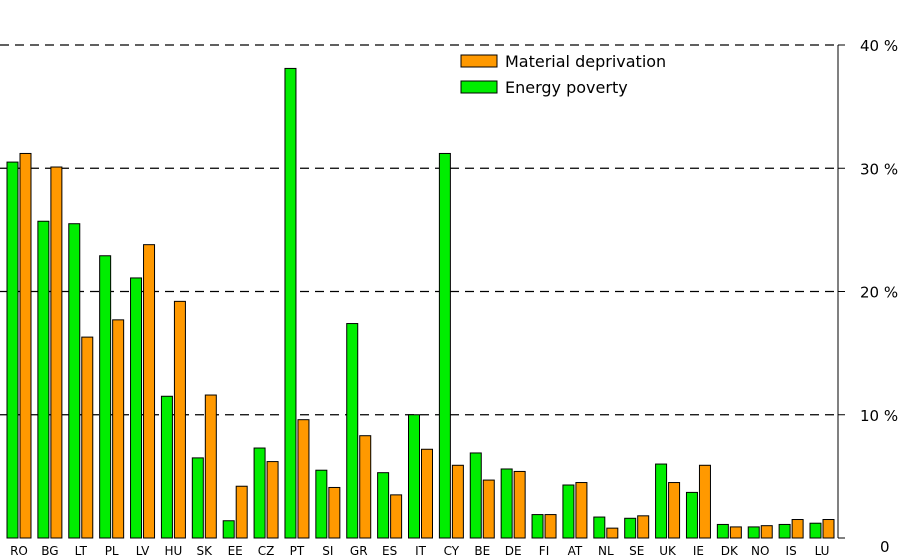 The width and height of the screenshot is (900, 556). What do you see at coordinates (575, 550) in the screenshot?
I see `category-label-at: AT` at bounding box center [575, 550].